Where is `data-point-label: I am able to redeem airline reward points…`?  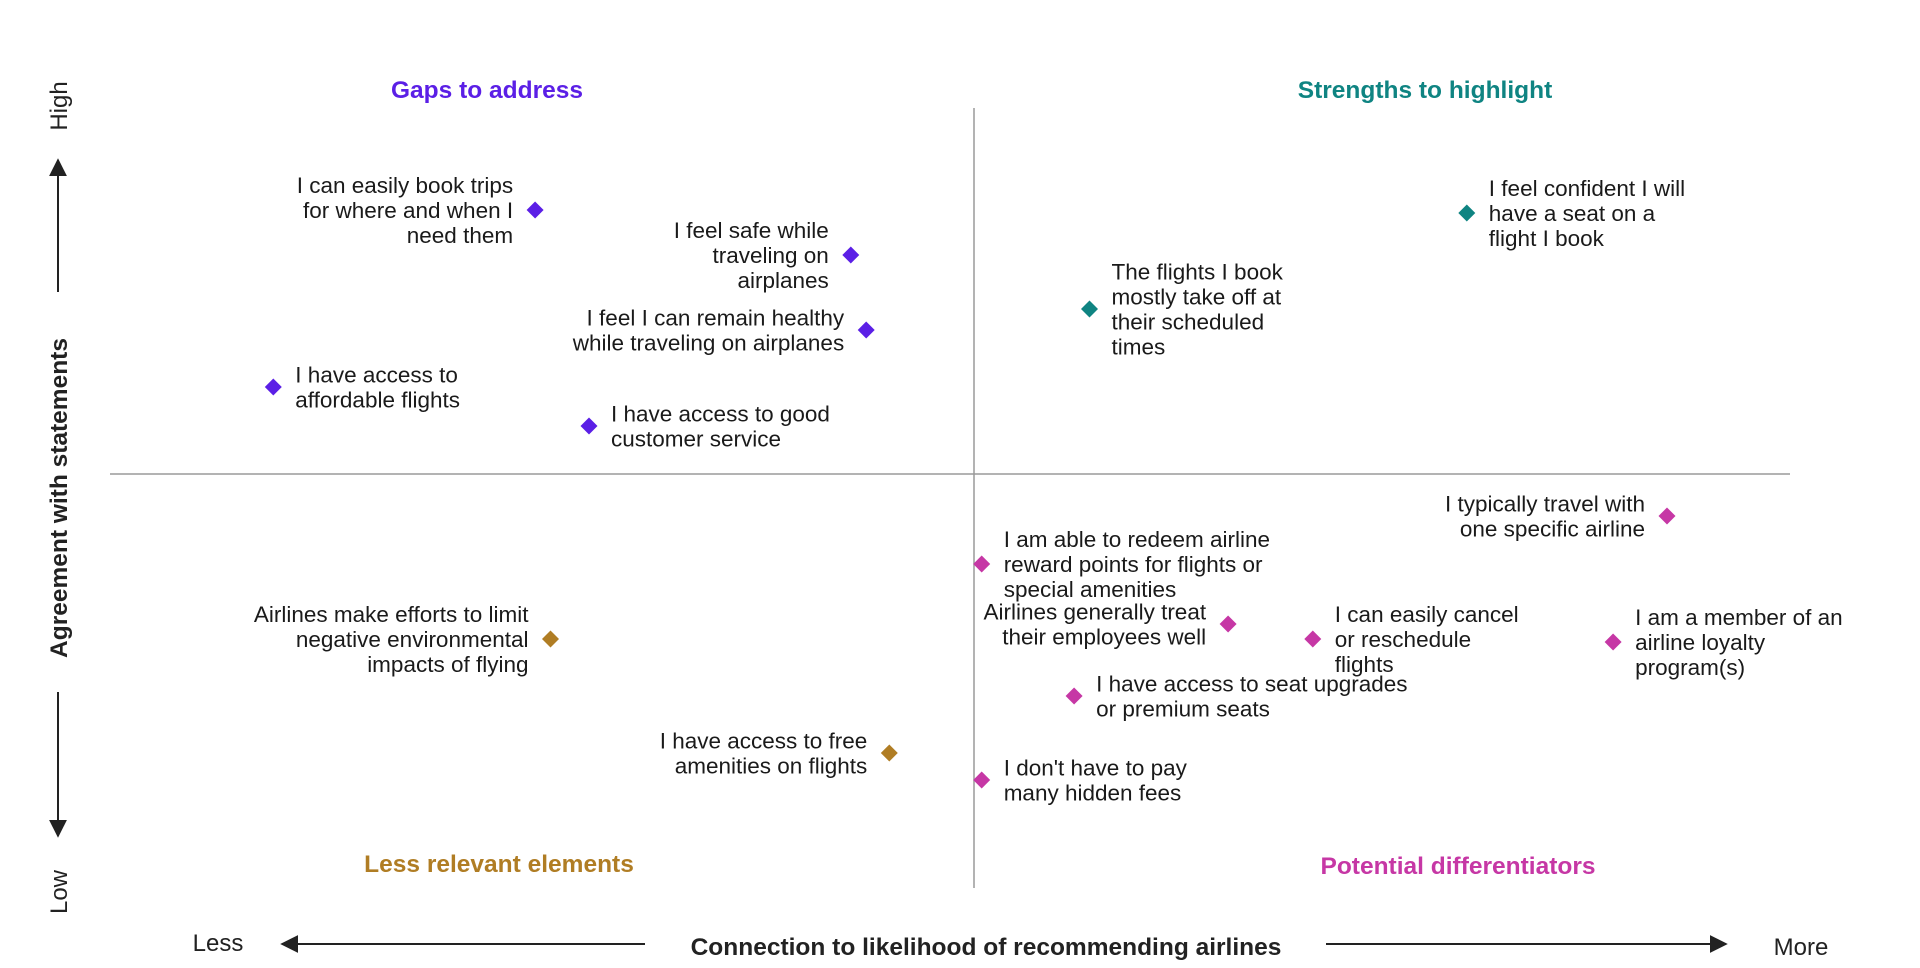
data-point-label: I am able to redeem airline reward points… is located at coordinates (1137, 564).